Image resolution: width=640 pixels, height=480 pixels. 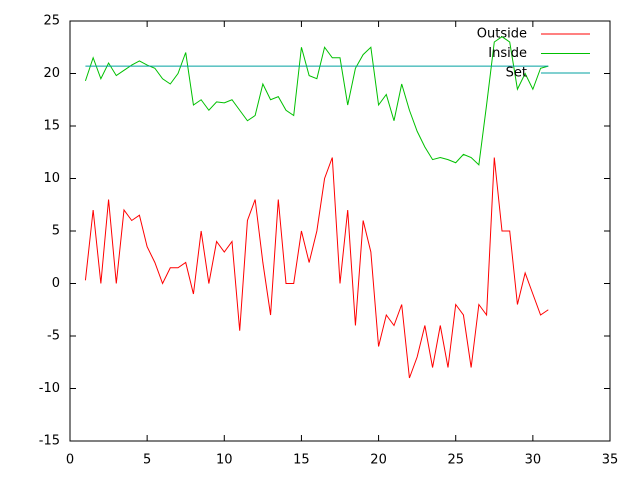 I want to click on y-tick-label: -15, so click(x=49, y=441).